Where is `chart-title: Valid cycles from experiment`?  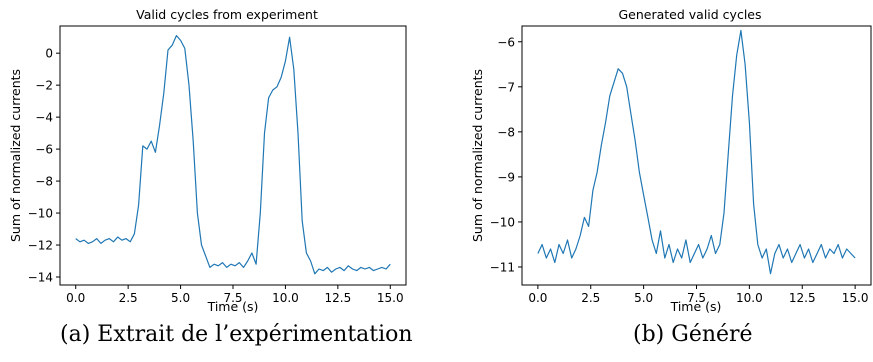 chart-title: Valid cycles from experiment is located at coordinates (227, 14).